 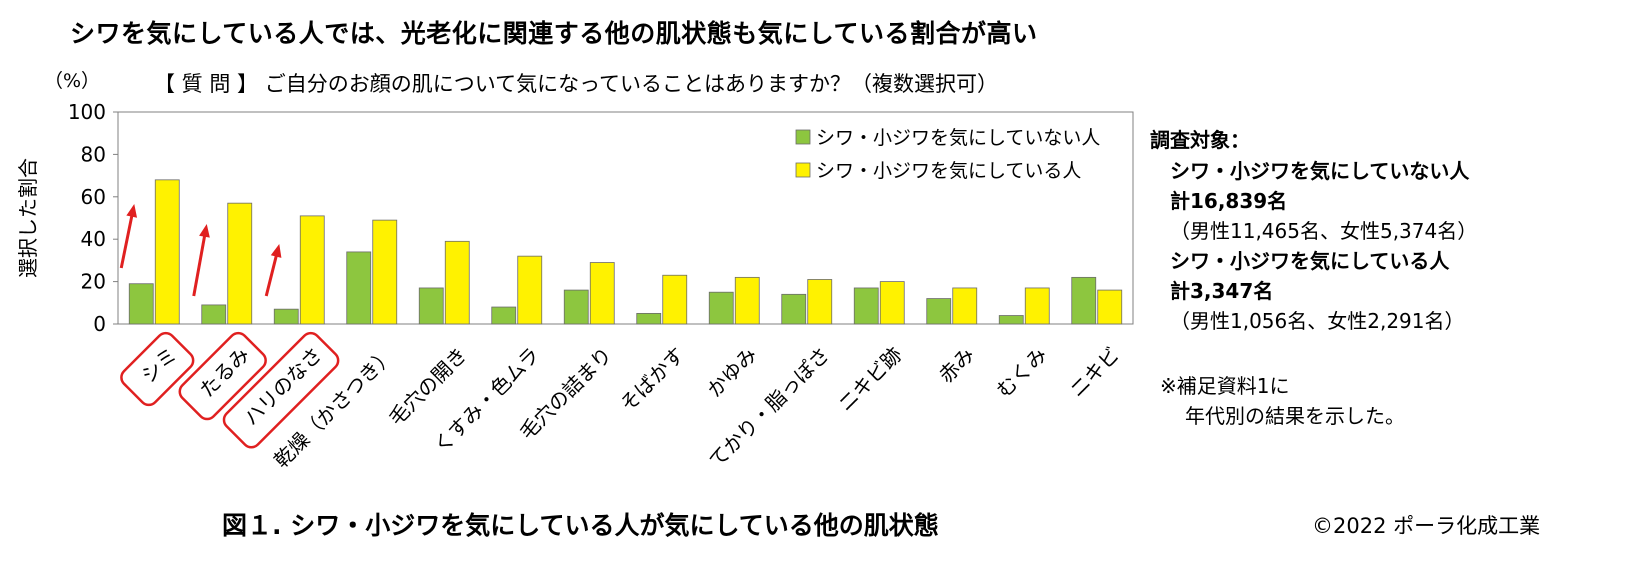 What do you see at coordinates (93, 282) in the screenshot?
I see `y-tick-label: 20` at bounding box center [93, 282].